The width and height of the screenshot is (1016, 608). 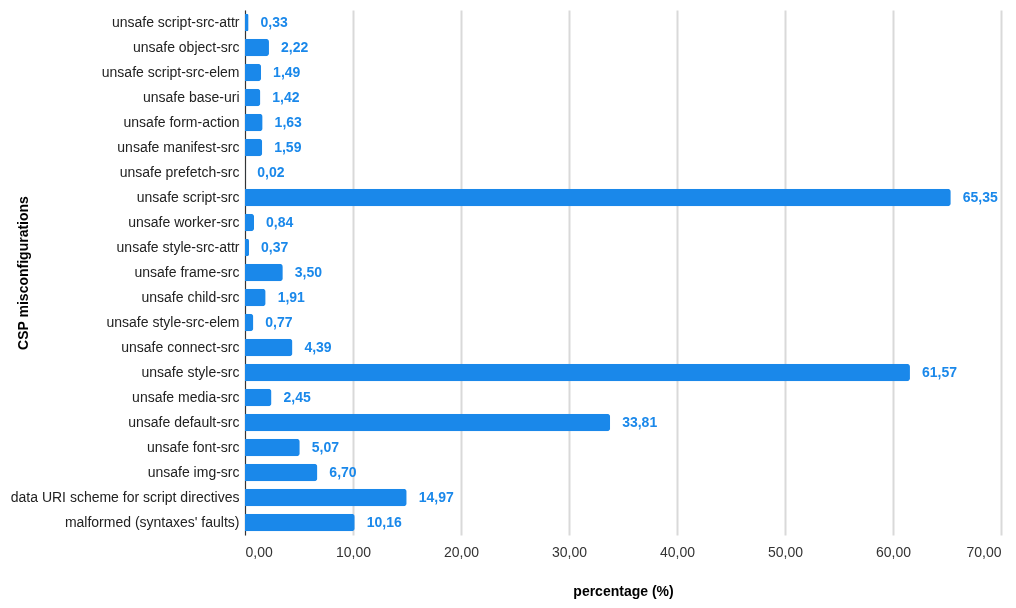 What do you see at coordinates (178, 246) in the screenshot?
I see `y-tick-label: unsafe style-src-attr` at bounding box center [178, 246].